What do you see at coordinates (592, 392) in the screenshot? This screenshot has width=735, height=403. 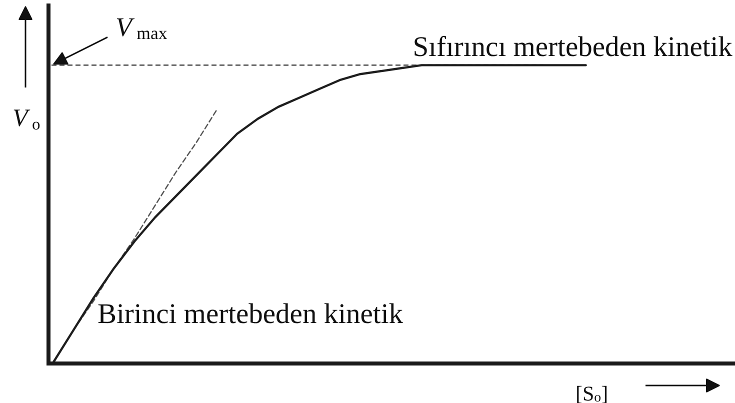 I see `x-axis-title: [So]` at bounding box center [592, 392].